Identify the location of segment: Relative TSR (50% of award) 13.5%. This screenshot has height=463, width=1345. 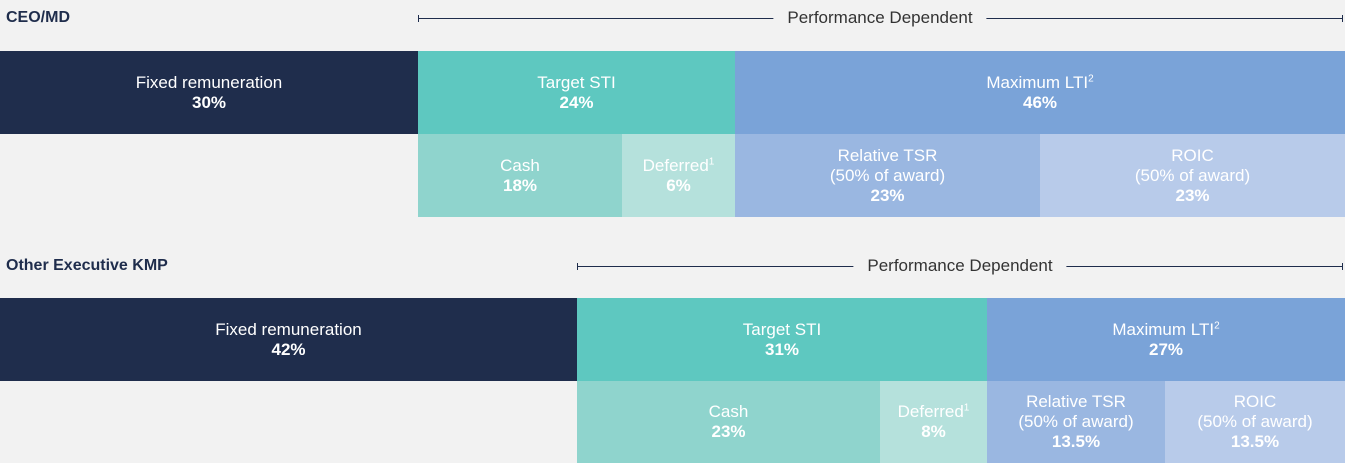
(1076, 422).